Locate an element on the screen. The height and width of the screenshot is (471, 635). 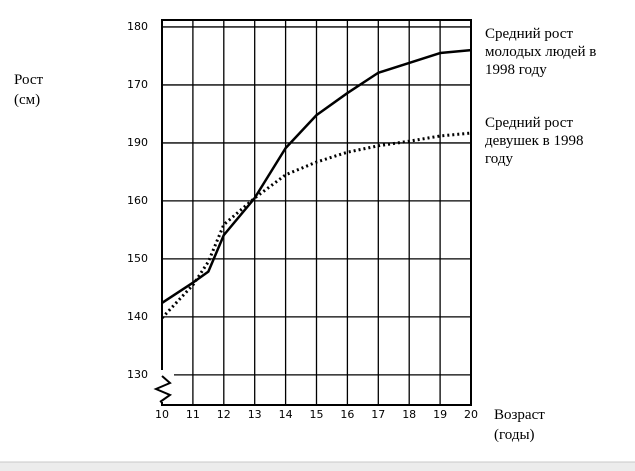
legend-entry: Средний рост девушек в 1998 году is located at coordinates (534, 141).